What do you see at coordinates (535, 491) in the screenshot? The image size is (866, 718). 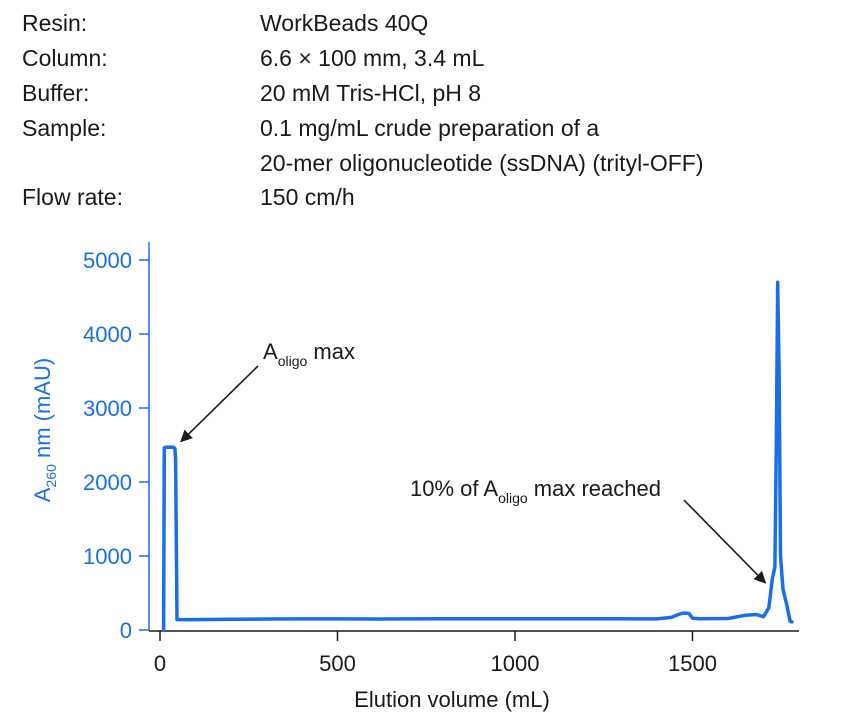 I see `annotation-label-ten-percent: 10% of Aoligo max reached` at bounding box center [535, 491].